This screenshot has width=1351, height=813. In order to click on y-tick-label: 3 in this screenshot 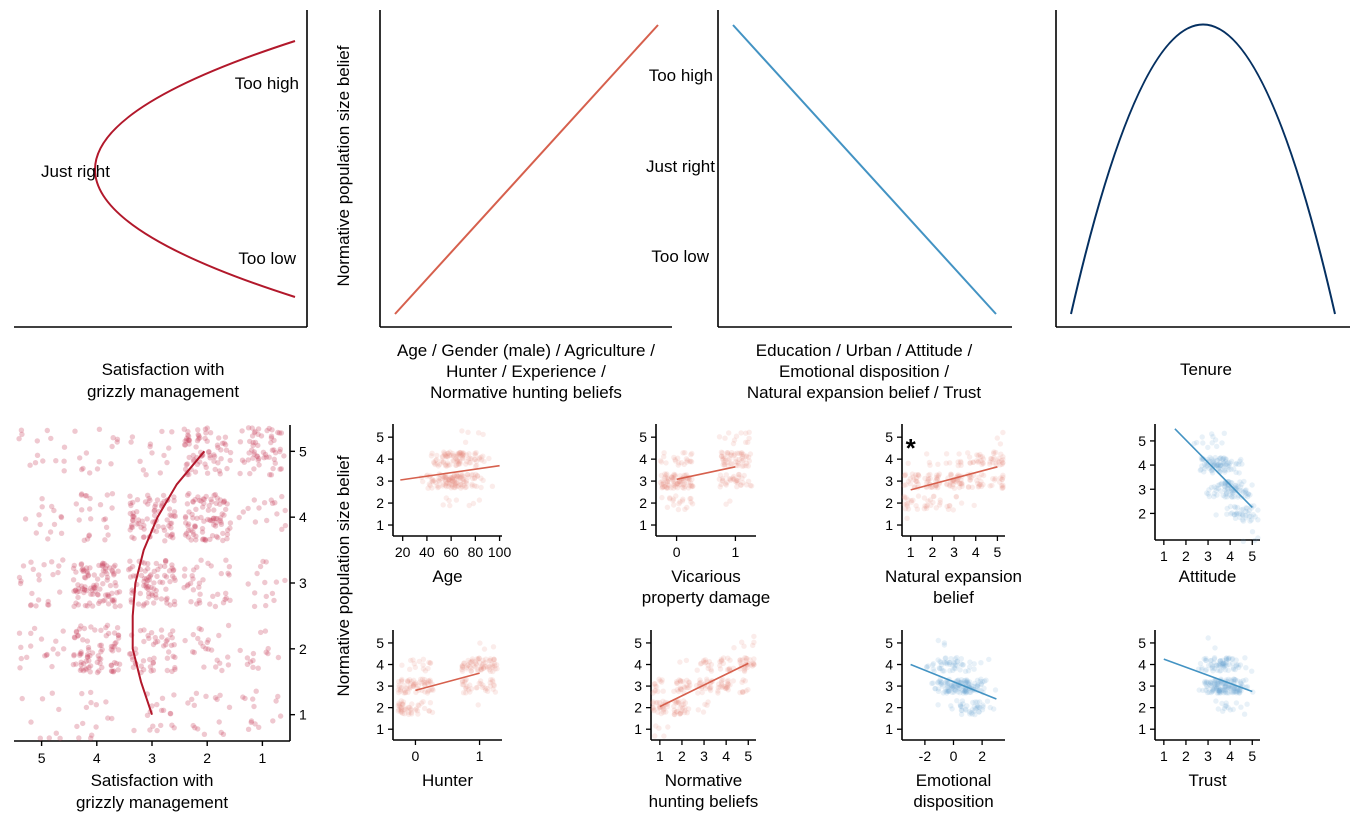, I will do `click(380, 481)`.